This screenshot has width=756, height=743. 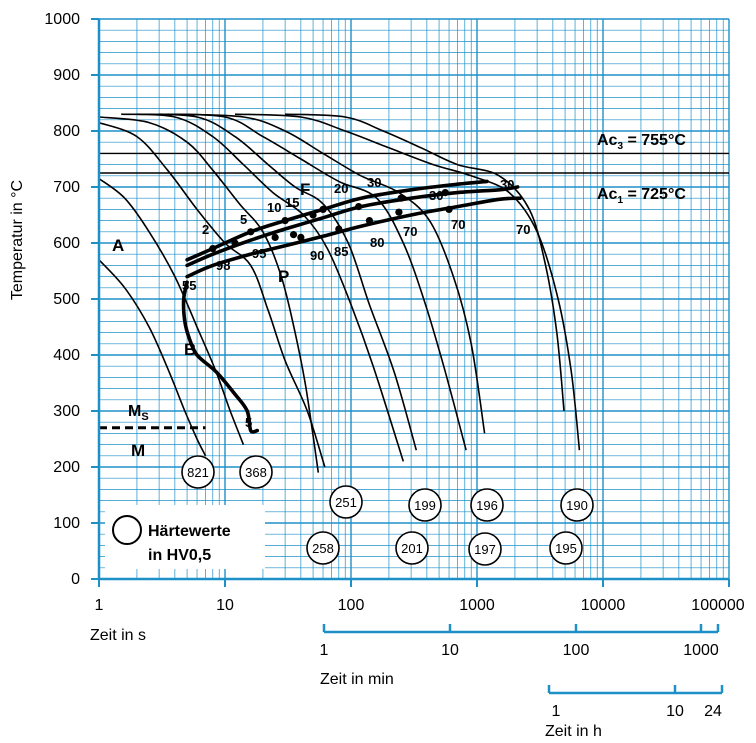 What do you see at coordinates (641, 196) in the screenshot?
I see `ac1-label: Ac1 = 725°C` at bounding box center [641, 196].